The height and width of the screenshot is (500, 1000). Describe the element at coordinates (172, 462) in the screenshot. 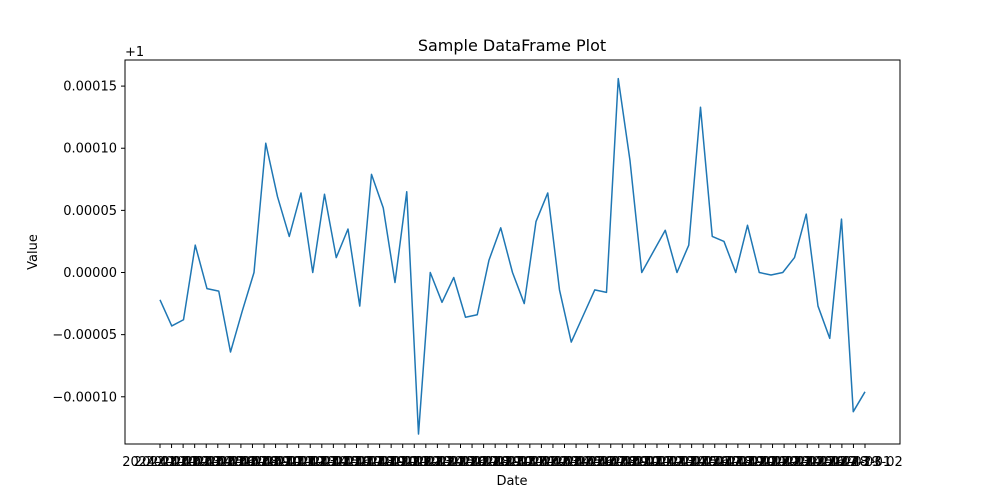

I see `x-tick-label: 2024-01-02` at that location.